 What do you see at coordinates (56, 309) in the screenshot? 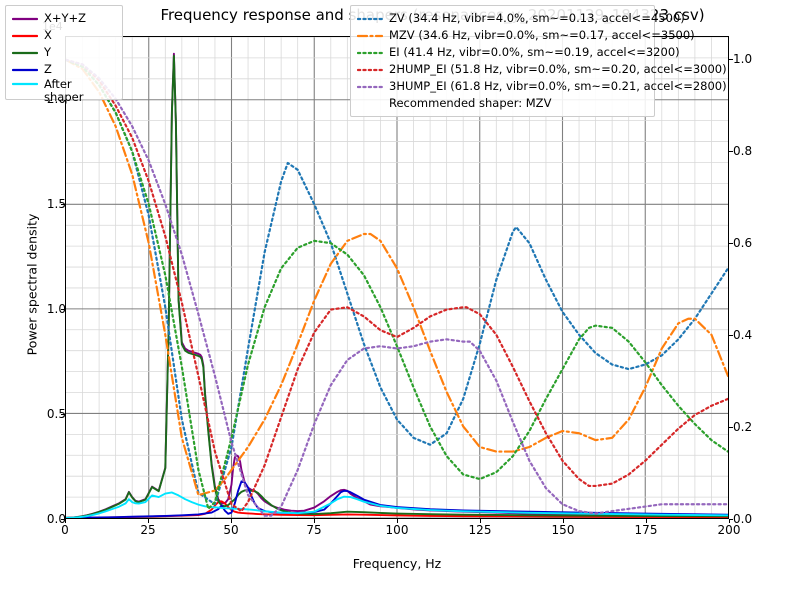
I see `y-tick-label: 1.0` at bounding box center [56, 309].